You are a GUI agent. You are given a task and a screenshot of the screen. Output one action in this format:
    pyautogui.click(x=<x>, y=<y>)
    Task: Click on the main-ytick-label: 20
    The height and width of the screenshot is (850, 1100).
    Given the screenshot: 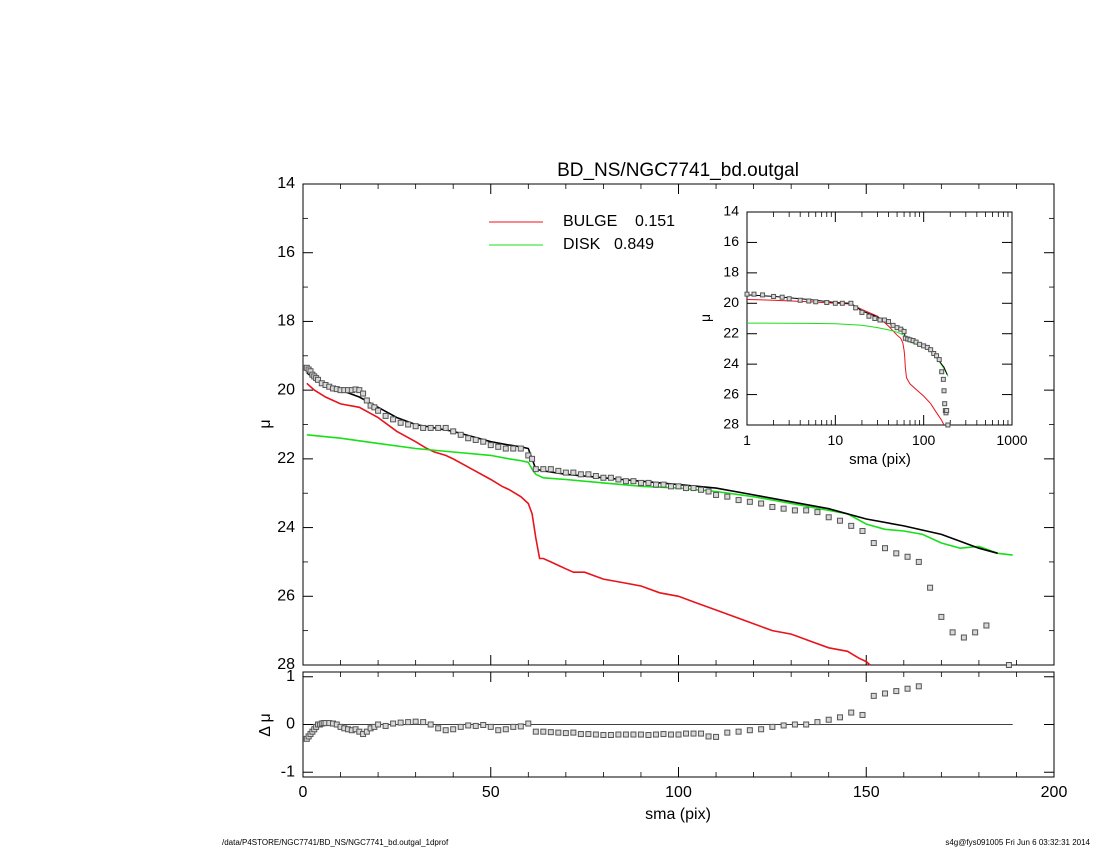 What is the action you would take?
    pyautogui.click(x=286, y=389)
    